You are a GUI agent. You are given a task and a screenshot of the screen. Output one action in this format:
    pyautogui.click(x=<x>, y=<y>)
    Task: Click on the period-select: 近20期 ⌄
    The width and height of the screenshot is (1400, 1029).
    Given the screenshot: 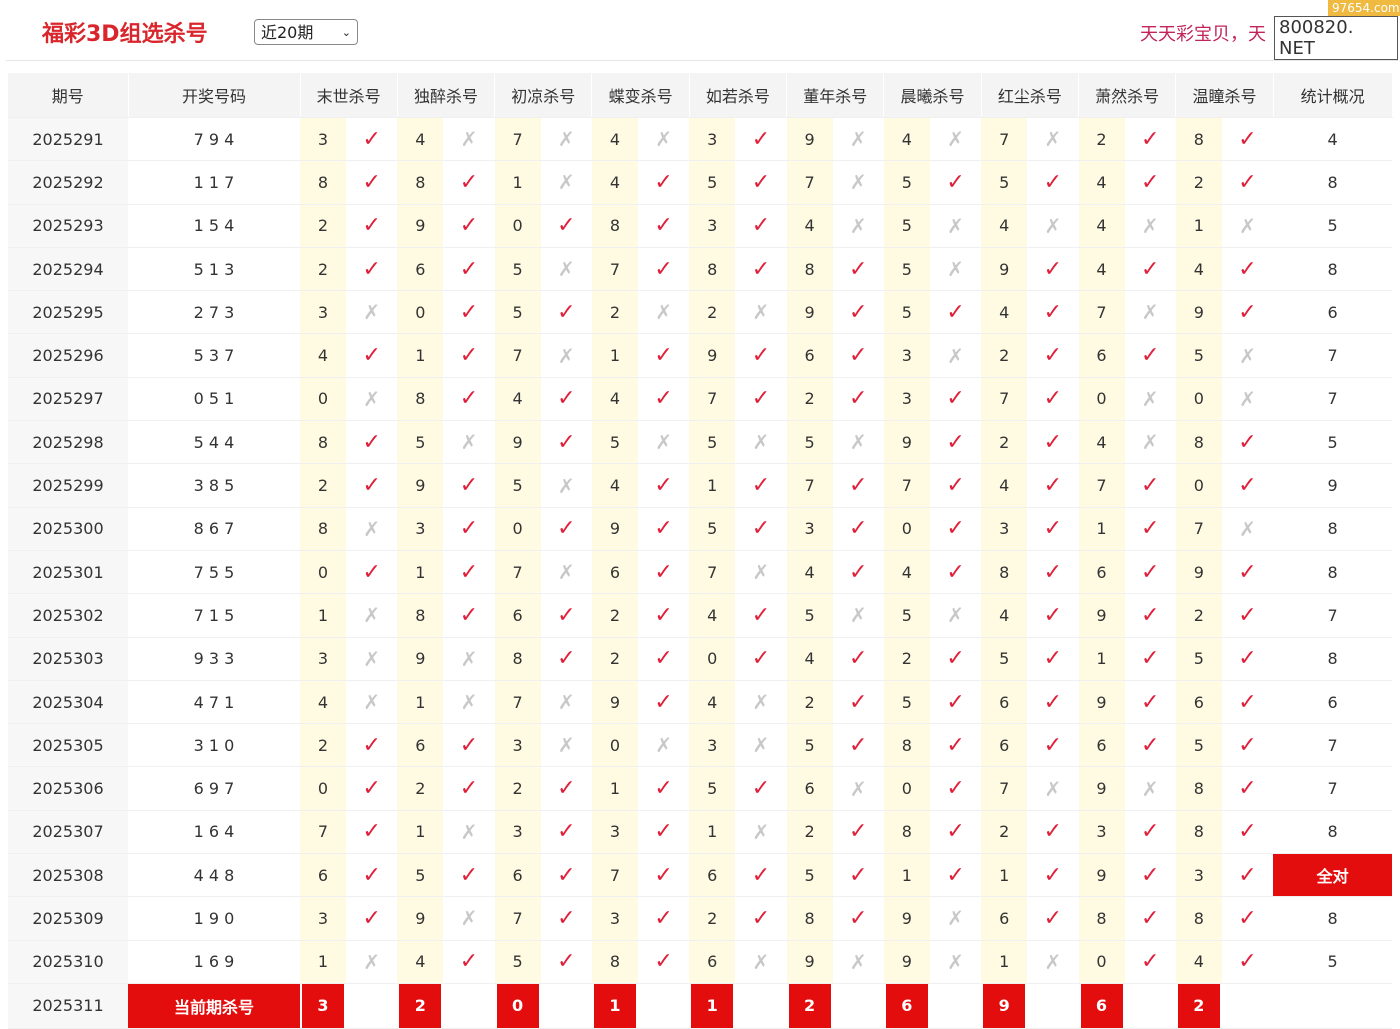 What is the action you would take?
    pyautogui.click(x=306, y=32)
    